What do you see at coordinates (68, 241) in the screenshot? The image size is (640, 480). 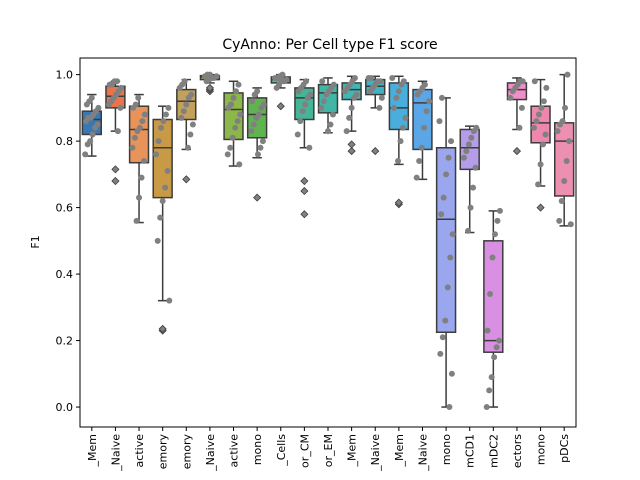 I see `y-axis: 0.0 0.2 0.4 0.6 0.8 1.0` at bounding box center [68, 241].